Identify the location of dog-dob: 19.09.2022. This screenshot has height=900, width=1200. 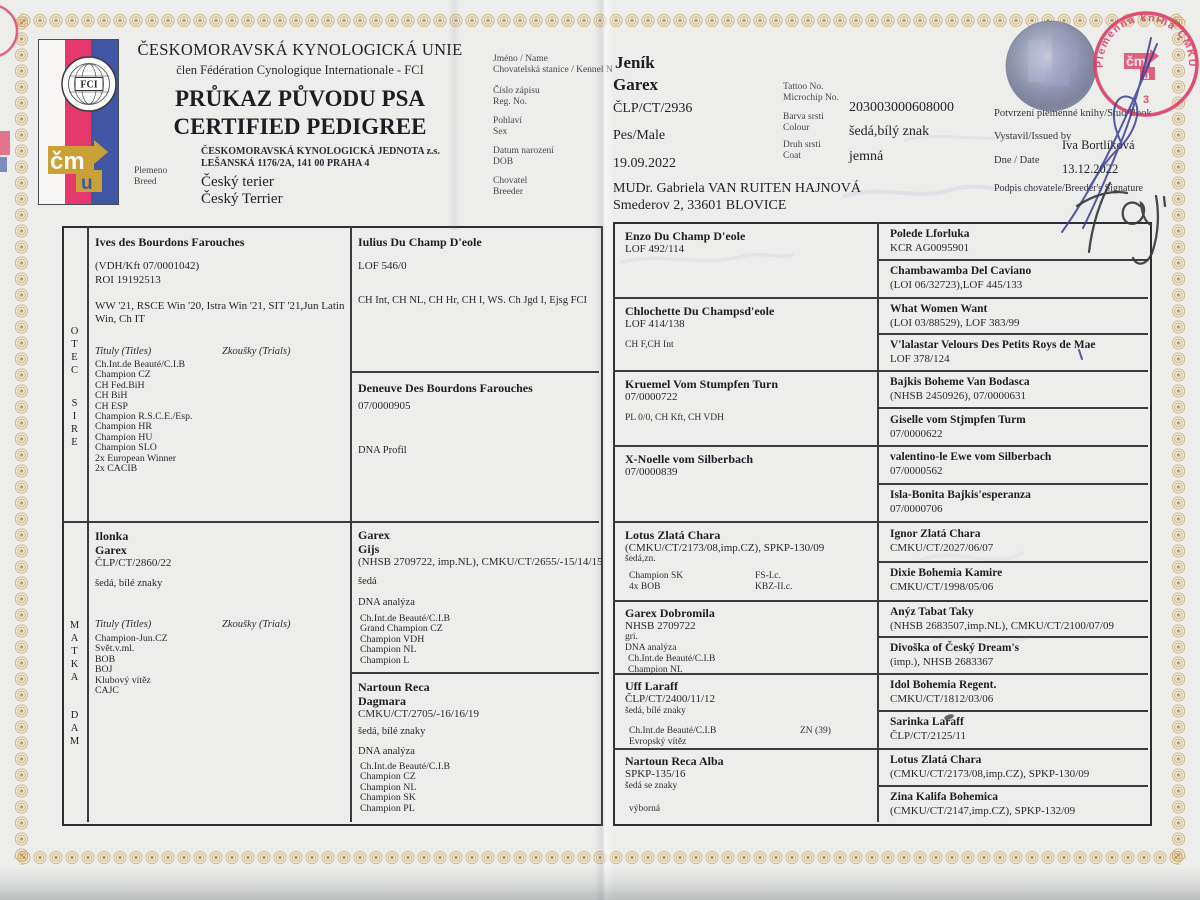
(644, 163).